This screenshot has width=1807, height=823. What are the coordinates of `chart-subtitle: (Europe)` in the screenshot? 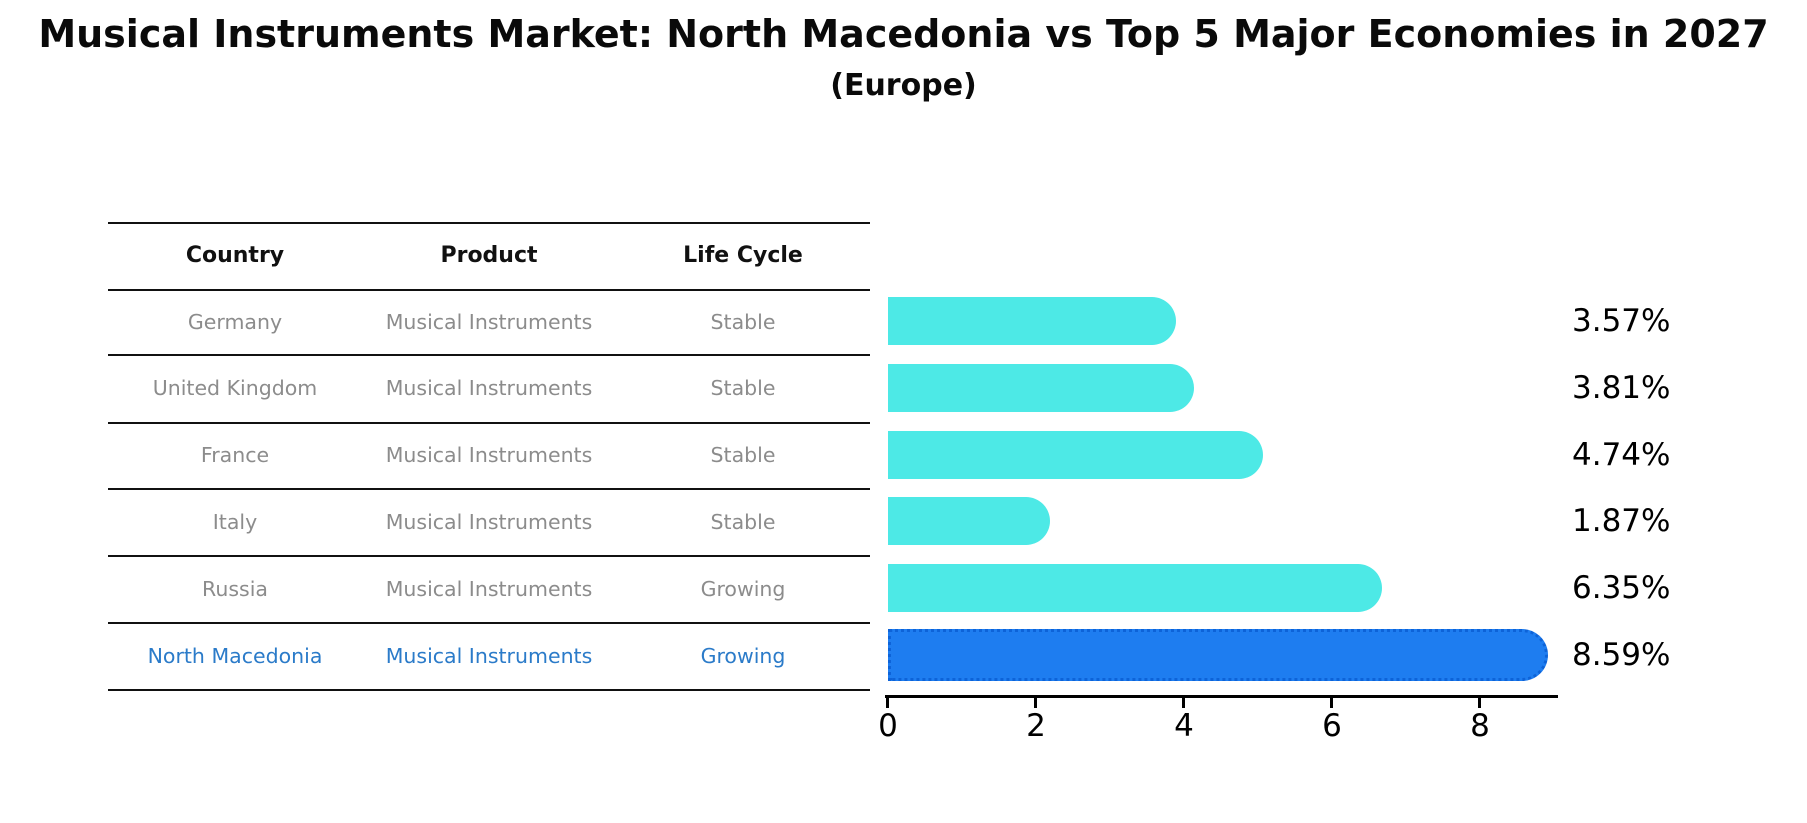 It's located at (903, 85).